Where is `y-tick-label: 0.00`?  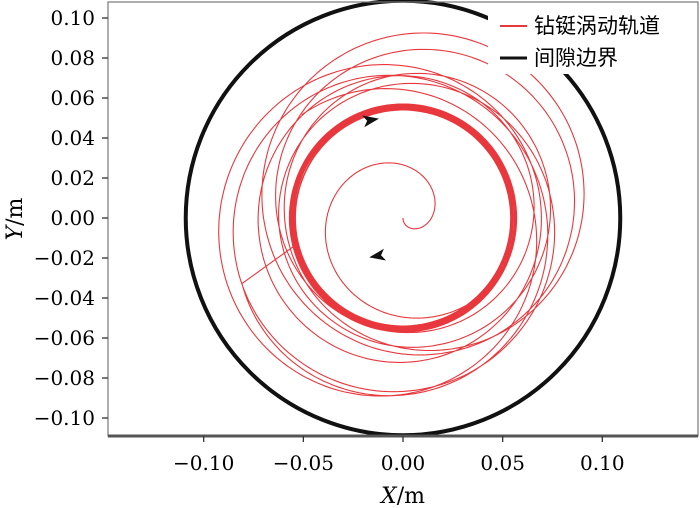 y-tick-label: 0.00 is located at coordinates (72, 218).